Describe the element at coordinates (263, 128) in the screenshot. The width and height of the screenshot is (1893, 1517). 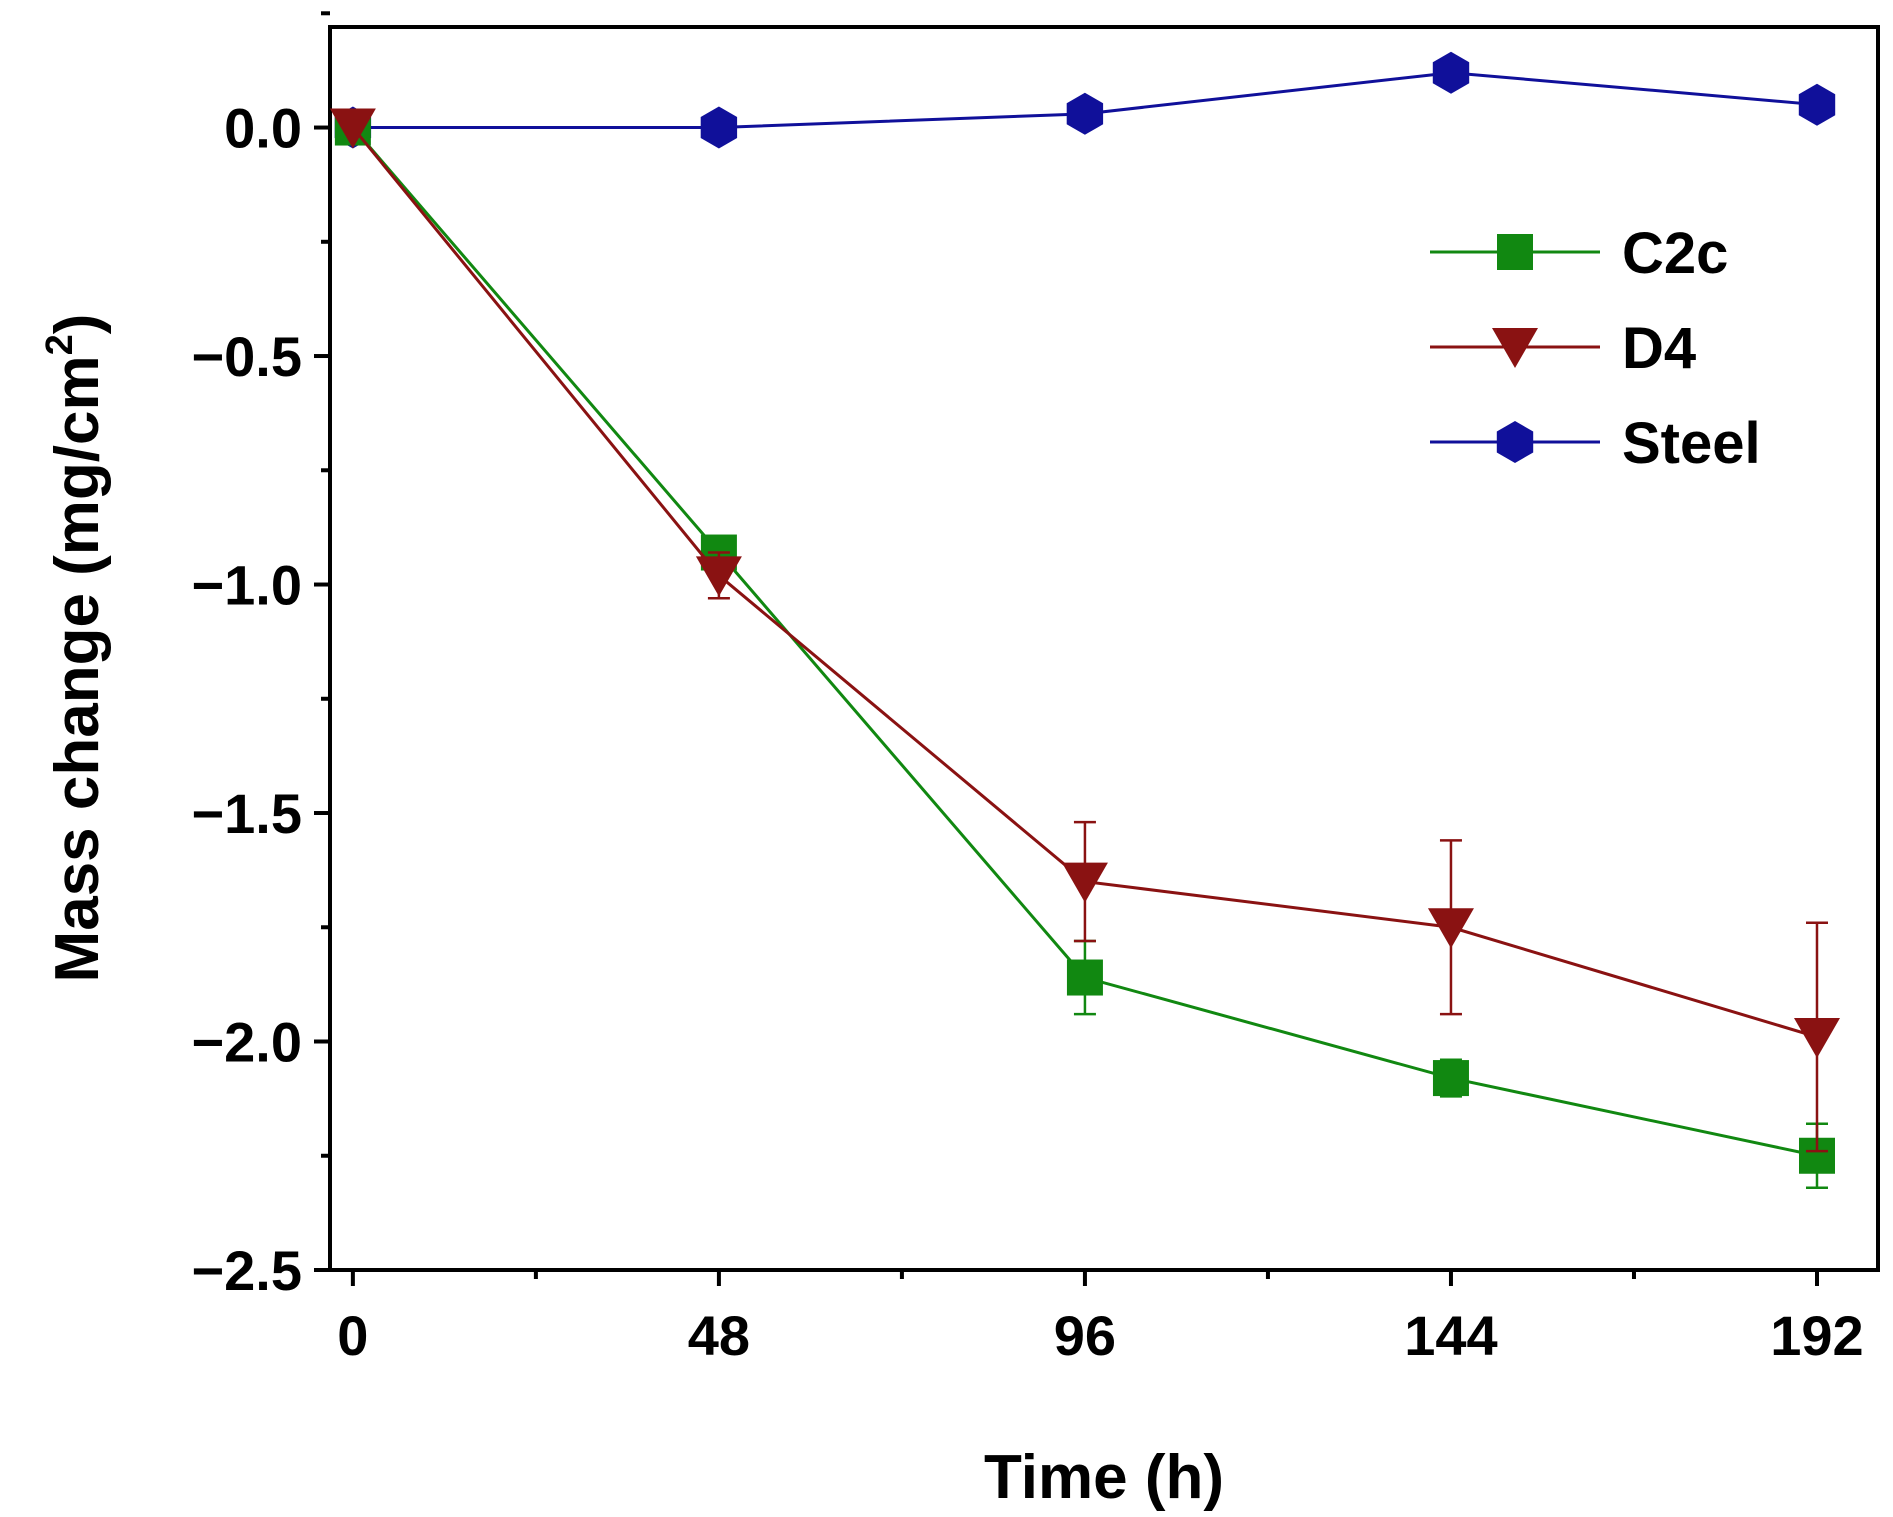
I see `y-tick-label: 0.0` at that location.